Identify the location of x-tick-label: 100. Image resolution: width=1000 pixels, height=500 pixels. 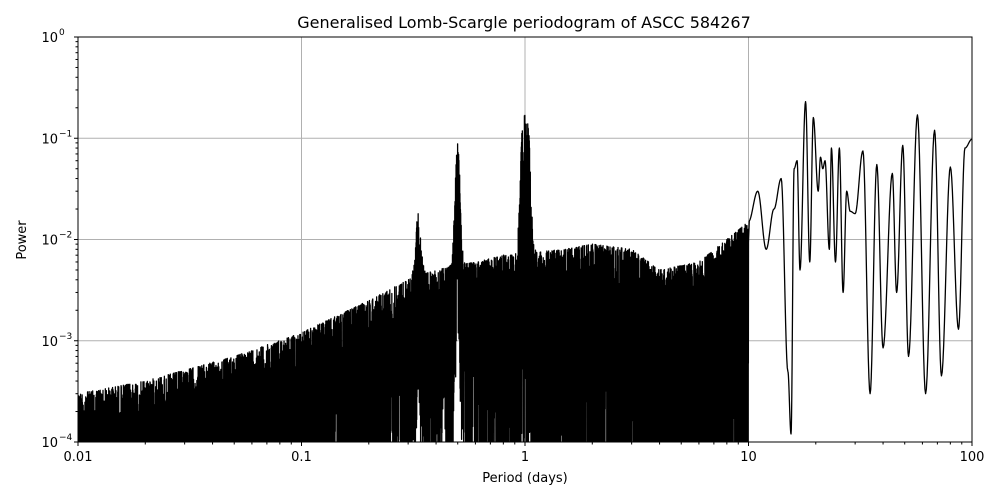
(972, 457).